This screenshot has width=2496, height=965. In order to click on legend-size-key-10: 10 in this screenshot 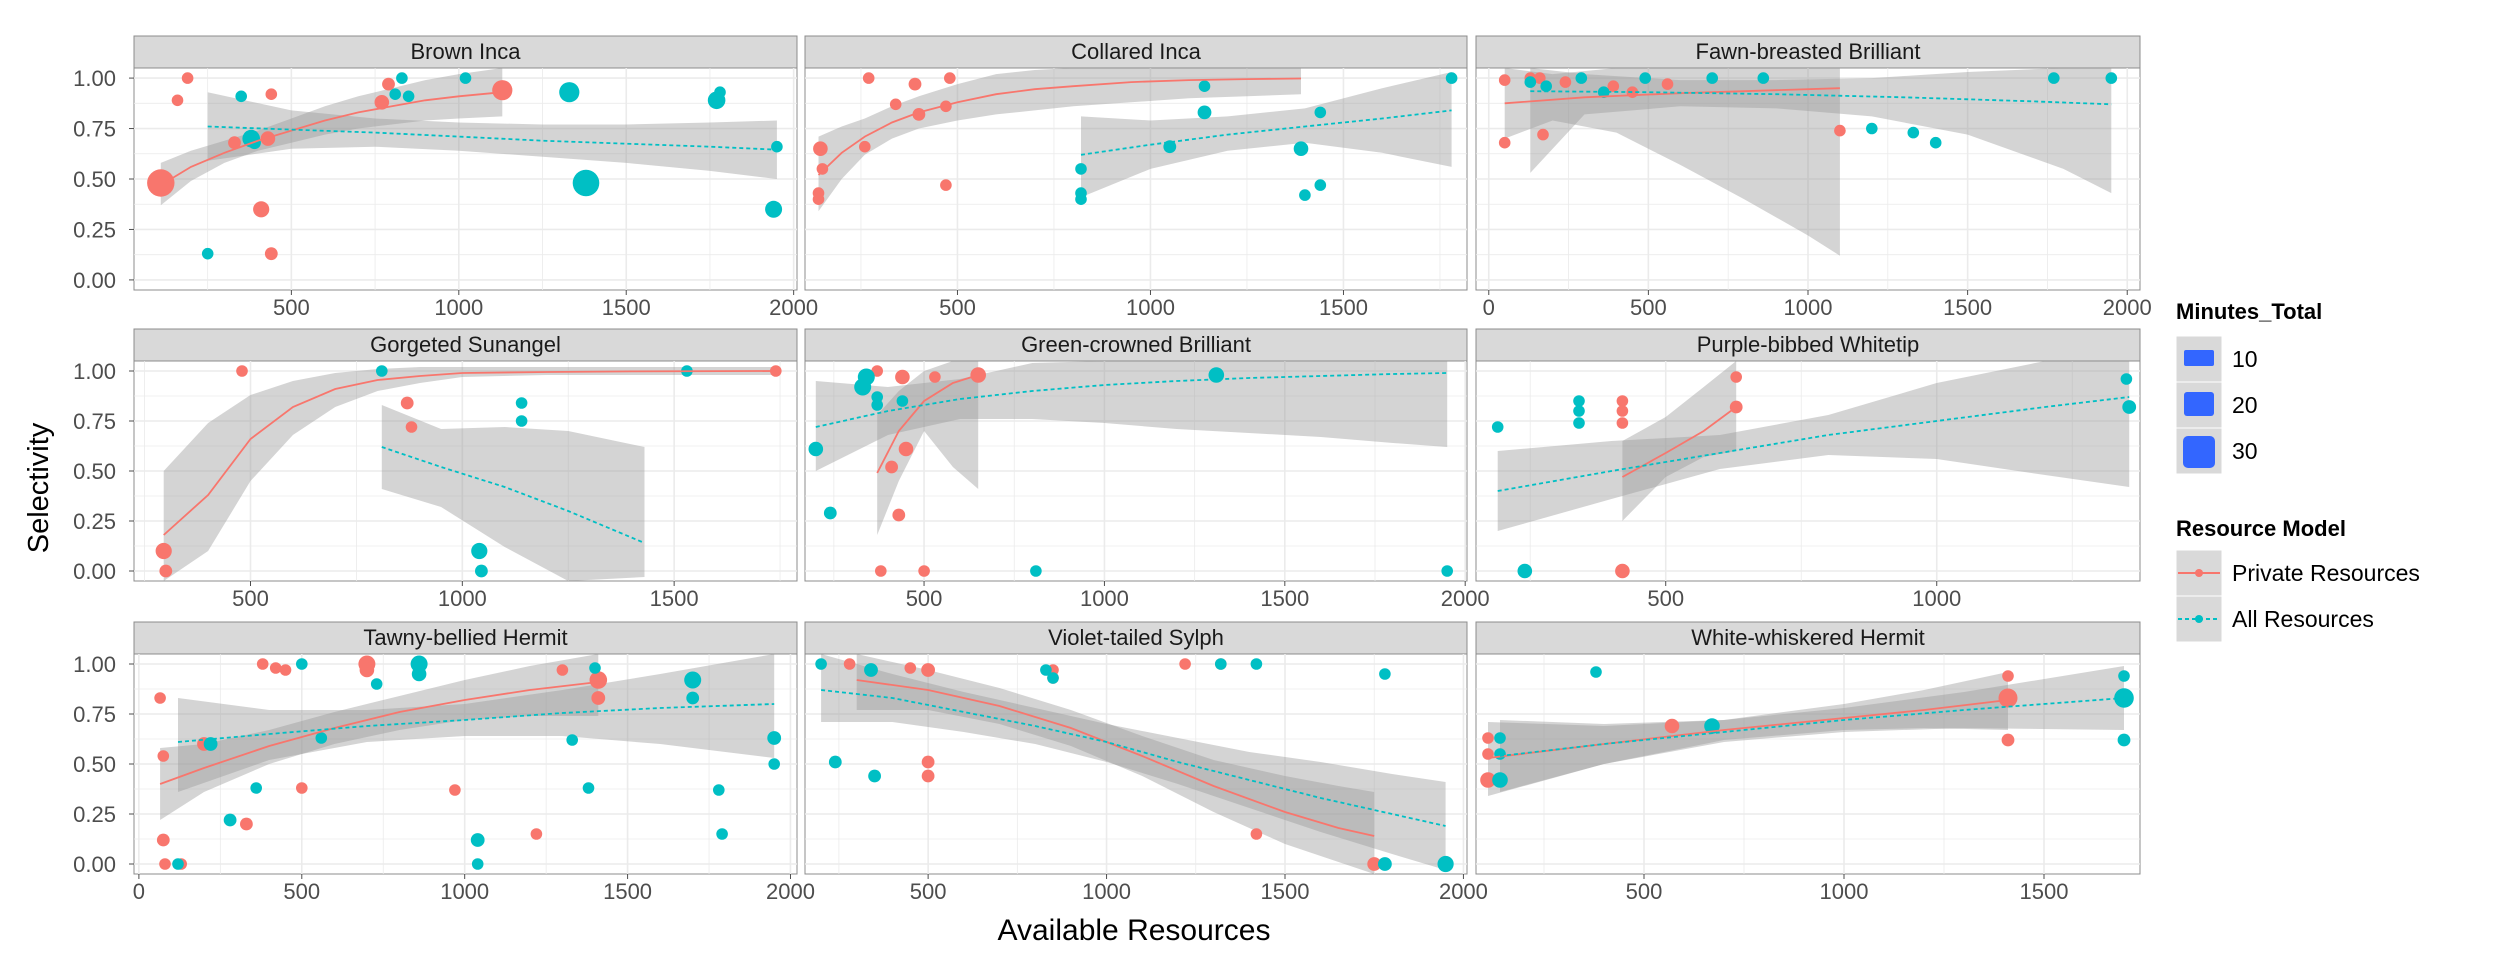, I will do `click(2216, 359)`.